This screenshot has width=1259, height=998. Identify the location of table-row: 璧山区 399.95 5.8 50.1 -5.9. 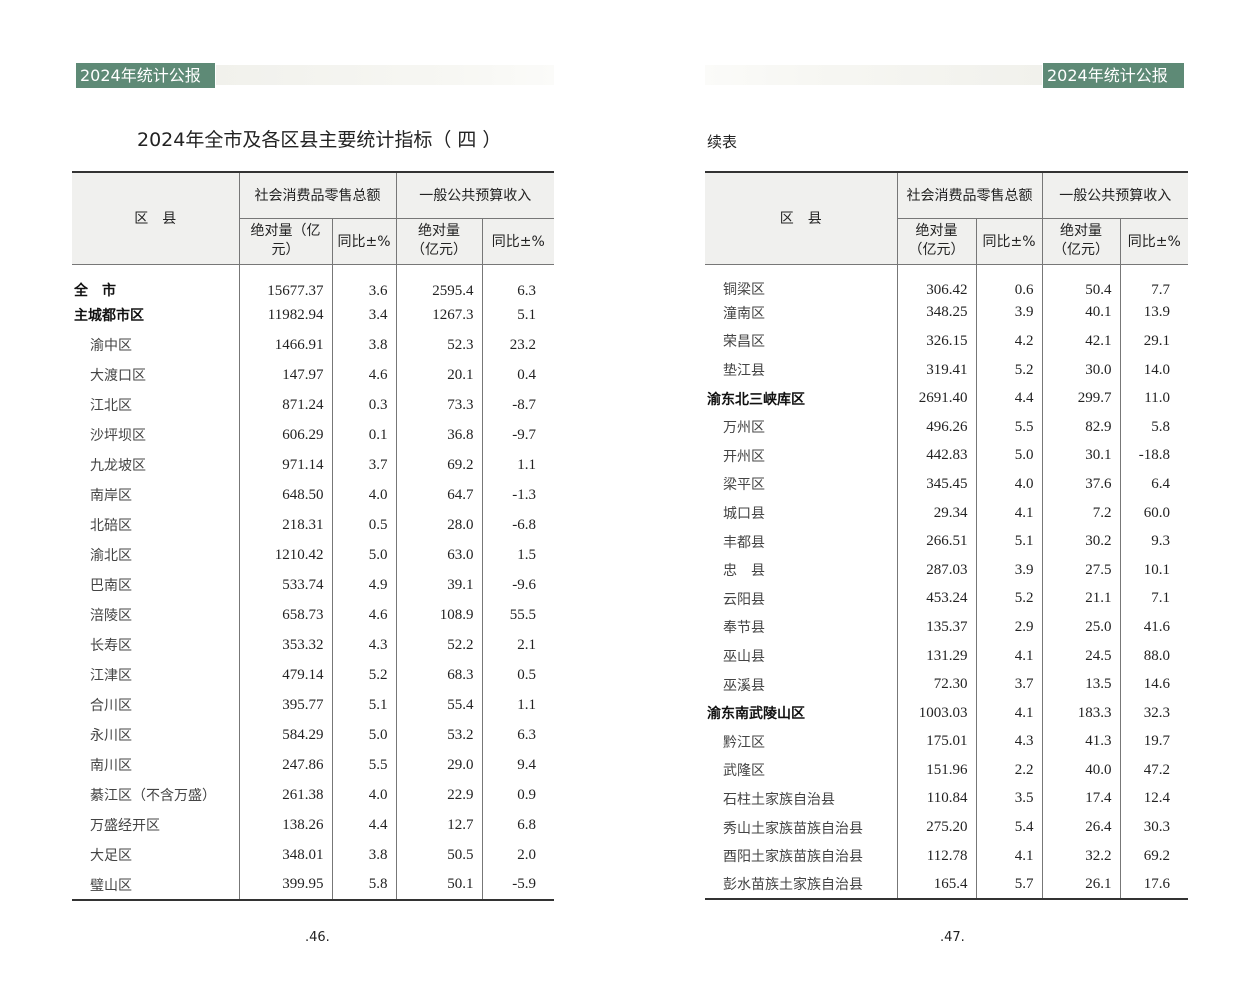
(313, 885).